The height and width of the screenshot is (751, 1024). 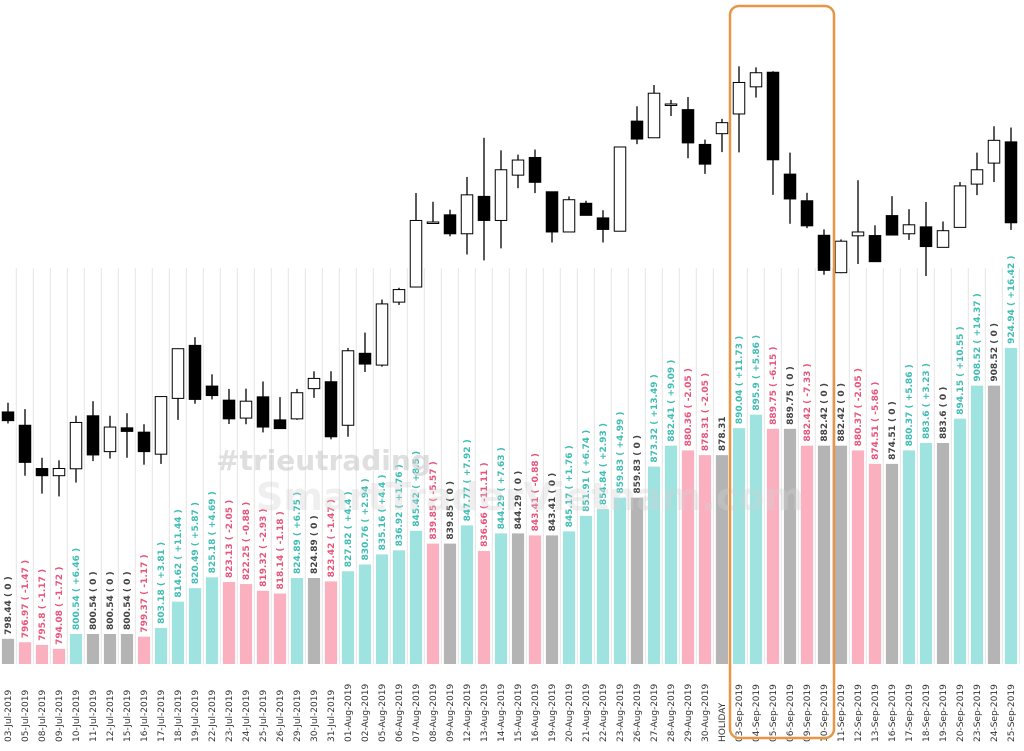 I want to click on date-tick-label: 23-Aug-2019, so click(x=621, y=712).